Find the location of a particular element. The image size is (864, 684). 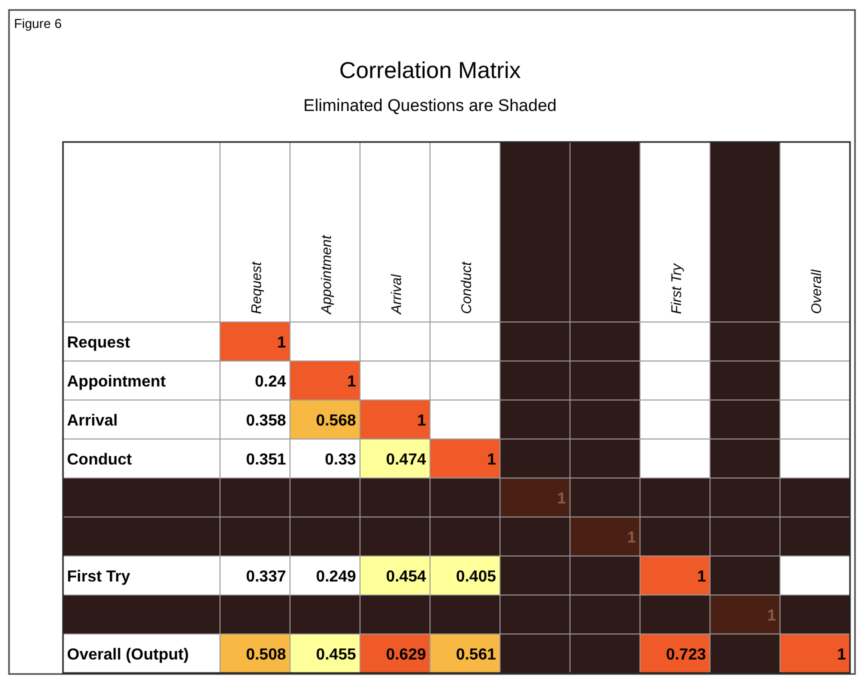

data-label: 0.249 is located at coordinates (336, 577).